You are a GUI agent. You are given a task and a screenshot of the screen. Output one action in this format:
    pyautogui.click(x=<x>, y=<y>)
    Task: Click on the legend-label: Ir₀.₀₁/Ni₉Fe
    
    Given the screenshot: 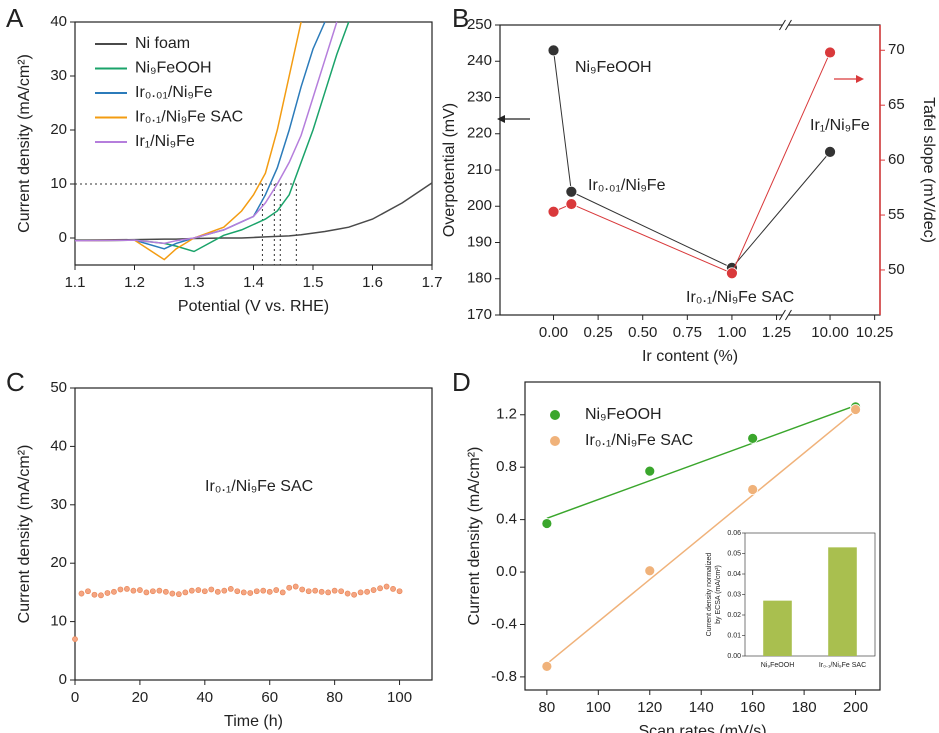 What is the action you would take?
    pyautogui.click(x=174, y=92)
    